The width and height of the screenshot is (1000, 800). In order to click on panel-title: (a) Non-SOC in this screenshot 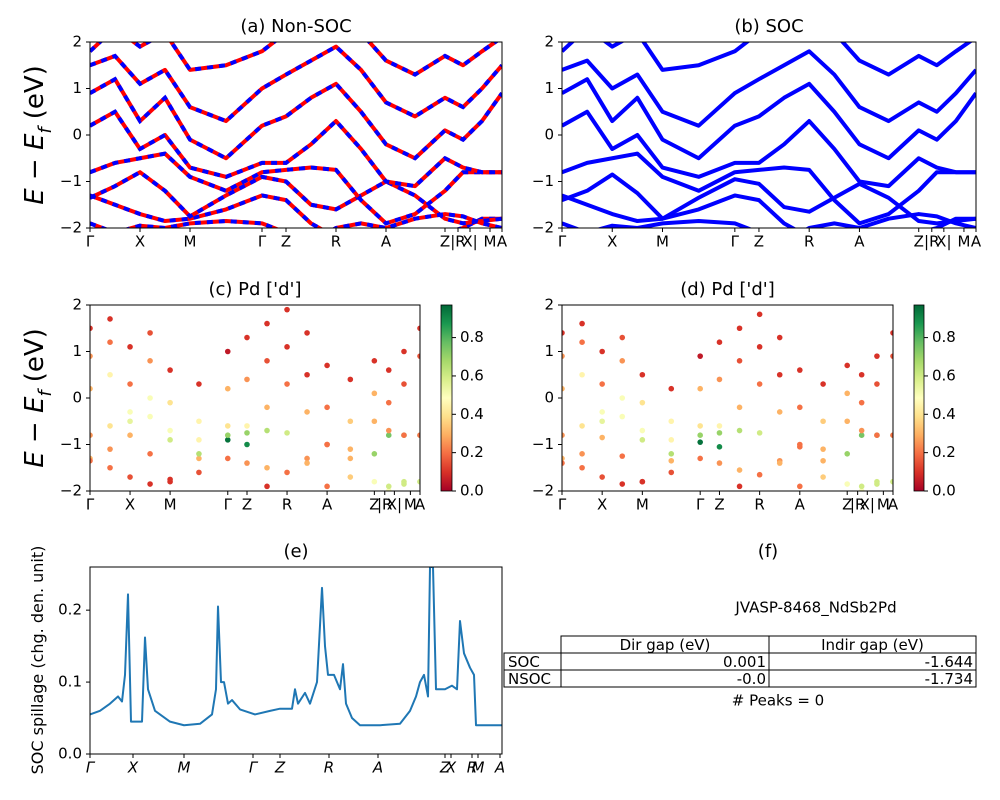, I will do `click(295, 26)`.